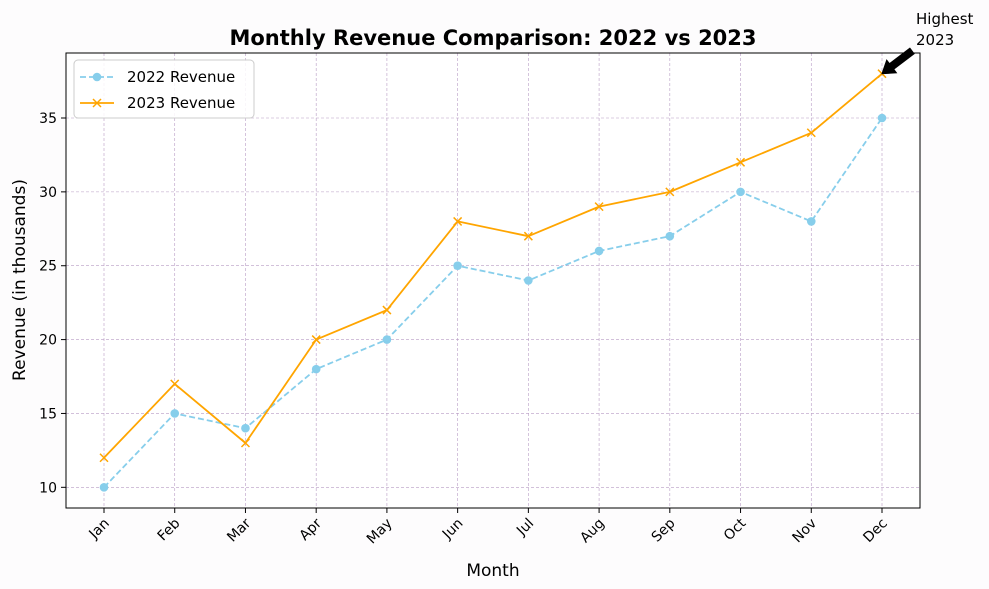 This screenshot has height=589, width=989. What do you see at coordinates (811, 133) in the screenshot?
I see `data-point-2023-revenue-nov` at bounding box center [811, 133].